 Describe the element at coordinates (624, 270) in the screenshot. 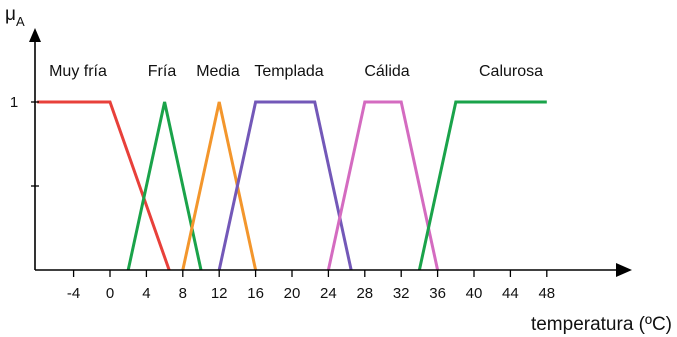

I see `x-axis-arrow` at that location.